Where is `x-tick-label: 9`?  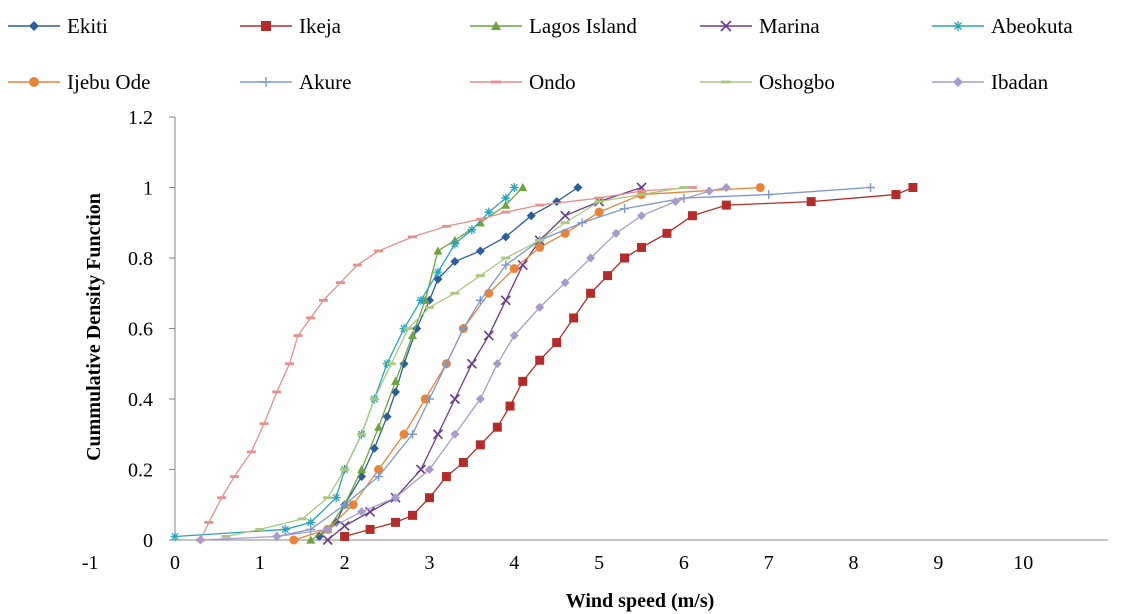
x-tick-label: 9 is located at coordinates (938, 563).